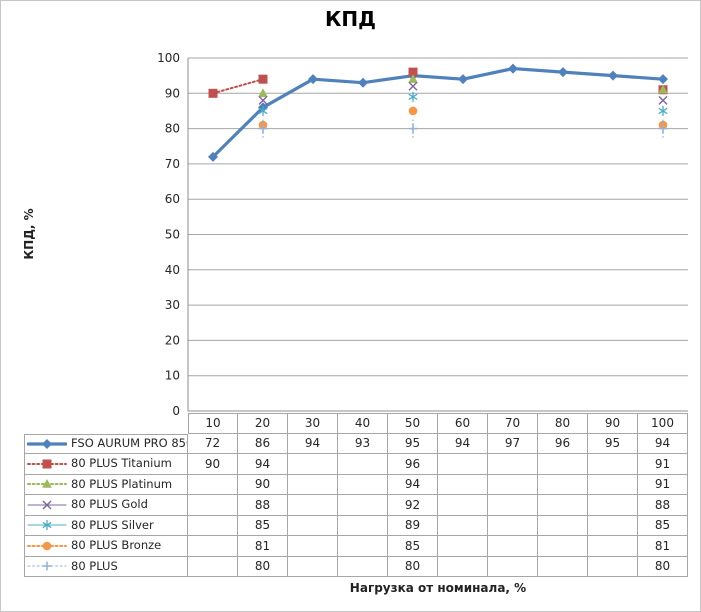 The image size is (701, 612). What do you see at coordinates (513, 443) in the screenshot?
I see `value-cell: 97` at bounding box center [513, 443].